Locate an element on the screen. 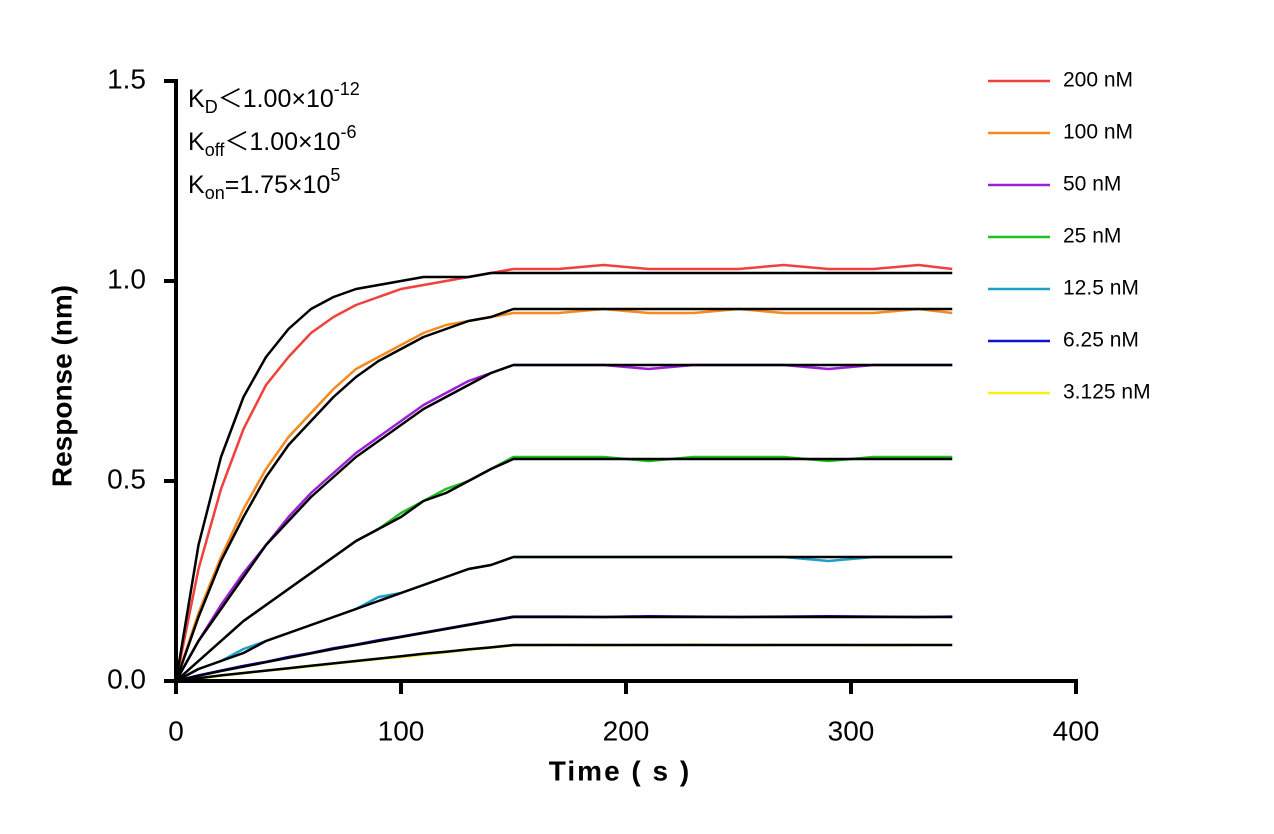  y-tick-label: 1.0 is located at coordinates (126, 278).